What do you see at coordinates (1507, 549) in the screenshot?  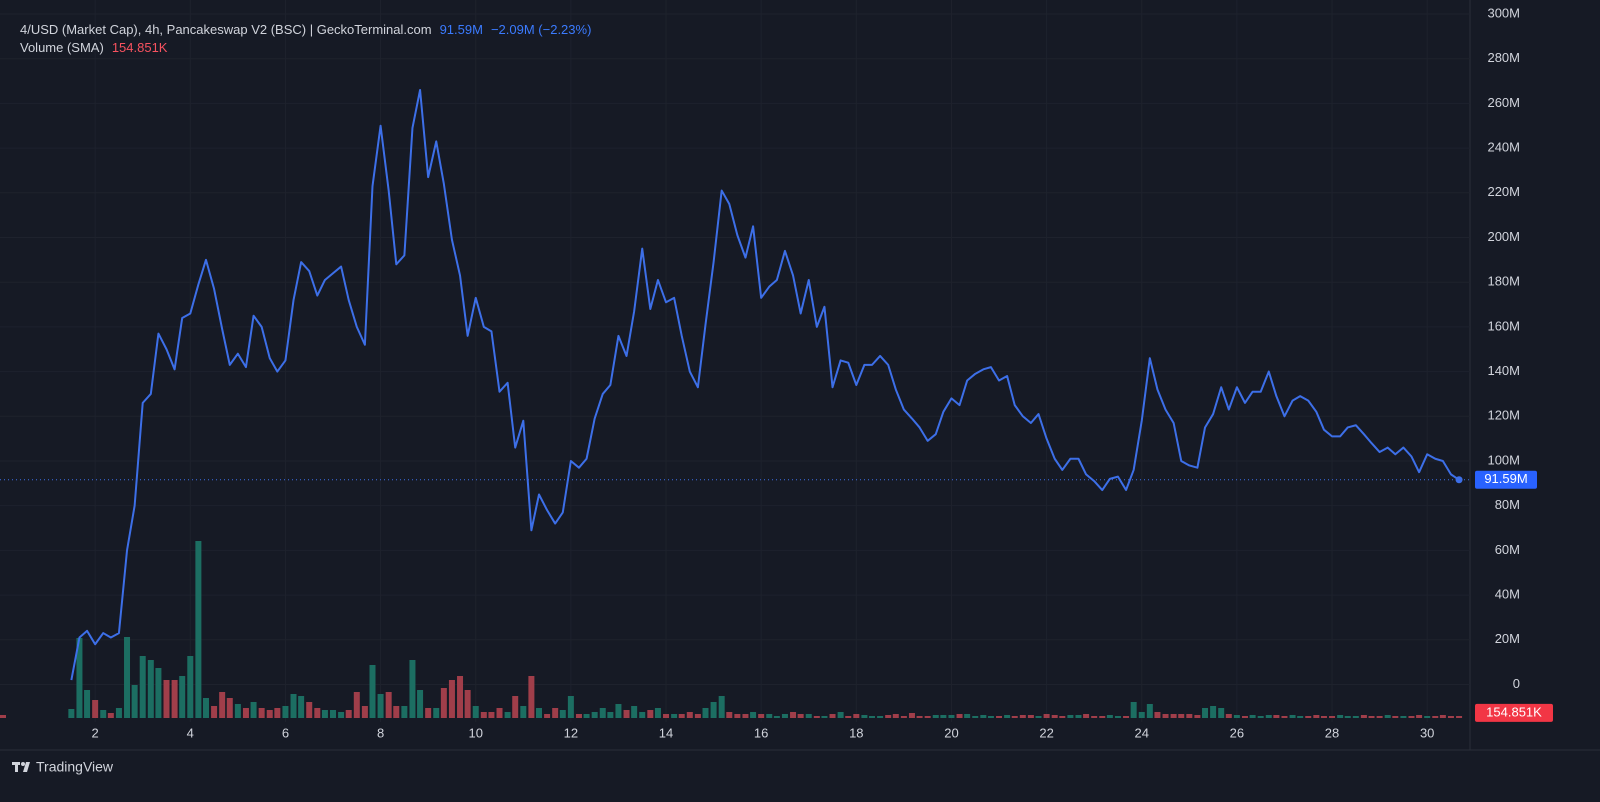 I see `y-tick-label: 60M` at bounding box center [1507, 549].